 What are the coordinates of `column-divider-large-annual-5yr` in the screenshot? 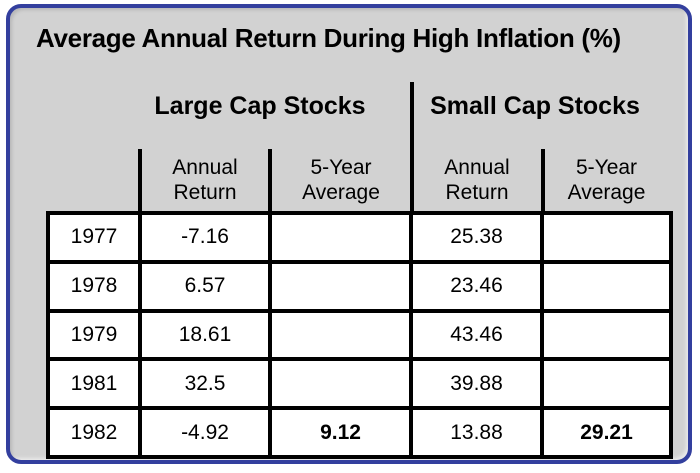 It's located at (270, 180).